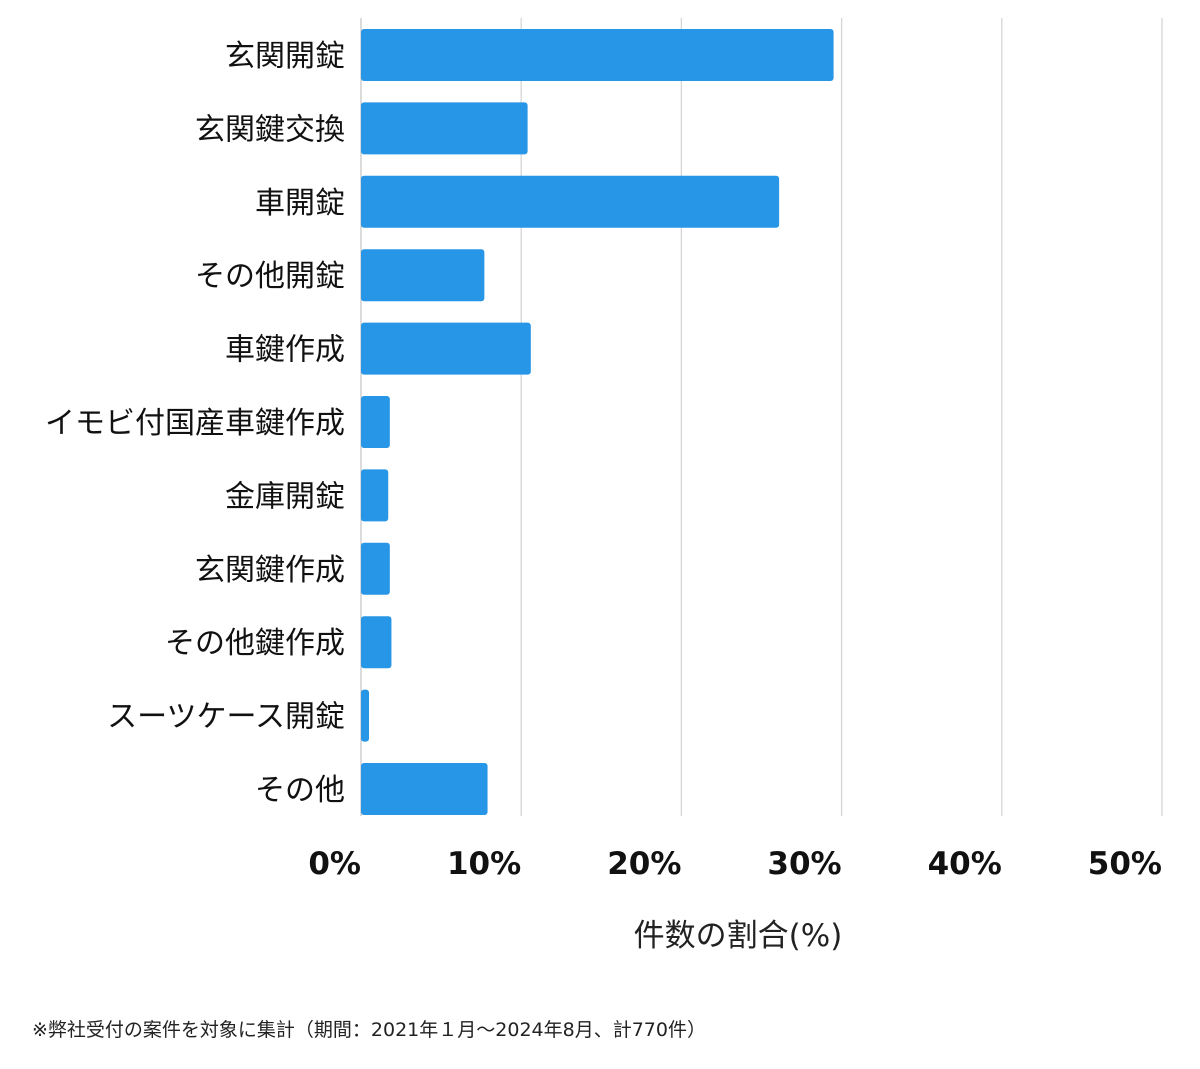 This screenshot has height=1069, width=1200. I want to click on category-label: 玄関鍵作成, so click(270, 570).